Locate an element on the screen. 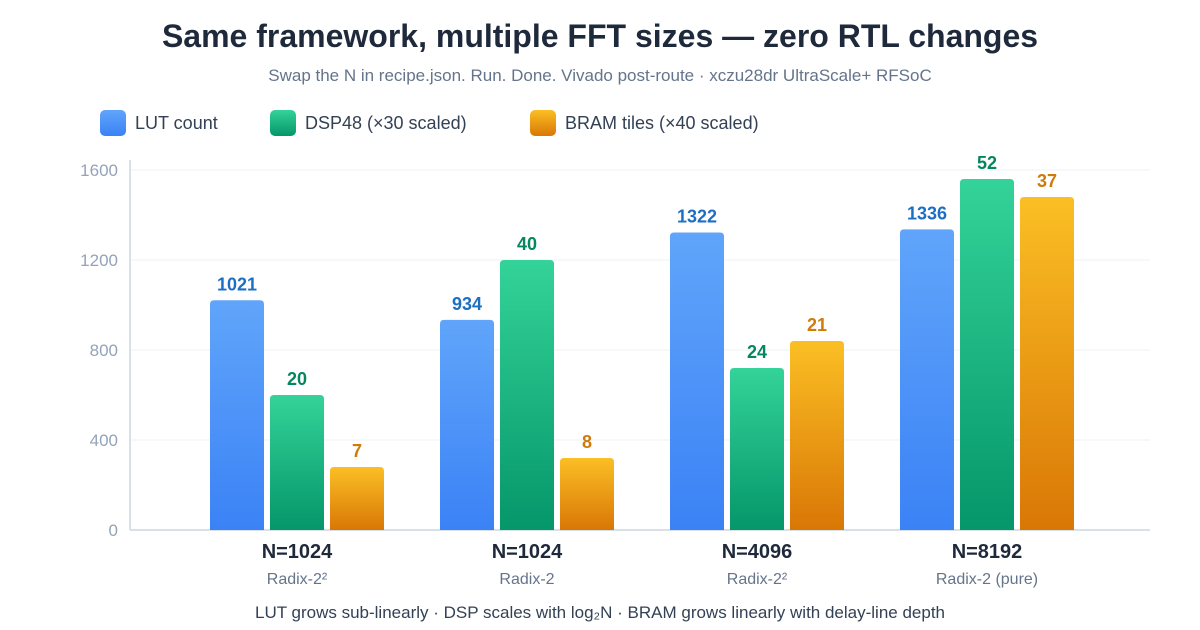 Image resolution: width=1200 pixels, height=630 pixels. y-tick-label: 400 is located at coordinates (104, 440).